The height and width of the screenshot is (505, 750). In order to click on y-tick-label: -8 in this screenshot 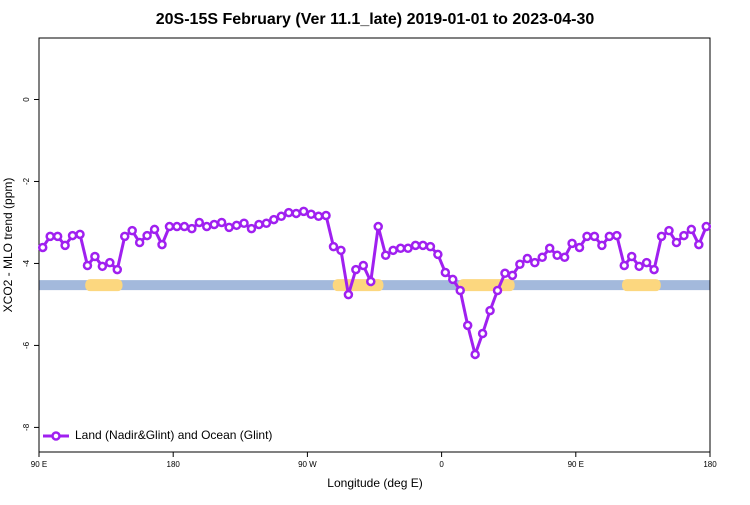, I will do `click(26, 427)`.